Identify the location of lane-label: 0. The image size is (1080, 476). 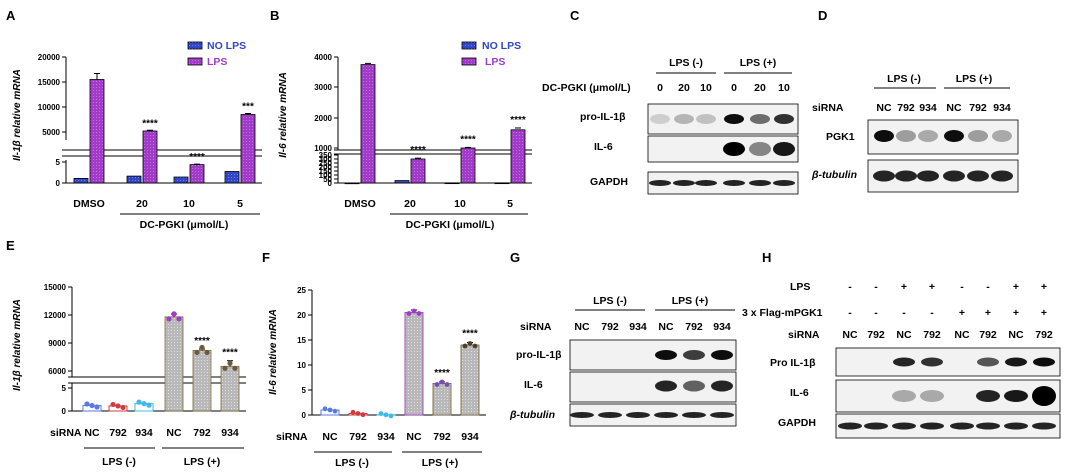
(734, 88).